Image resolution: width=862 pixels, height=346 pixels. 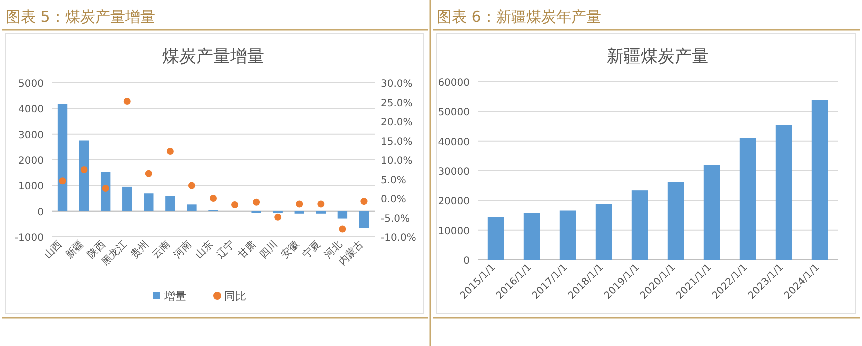 I want to click on y-tick-label: 40000, so click(x=454, y=142).